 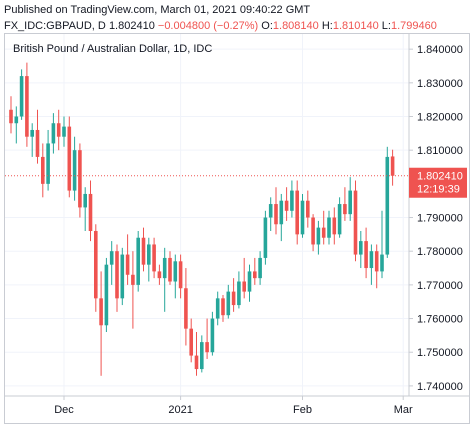 What do you see at coordinates (440, 286) in the screenshot?
I see `price-tick-label: 1.770000` at bounding box center [440, 286].